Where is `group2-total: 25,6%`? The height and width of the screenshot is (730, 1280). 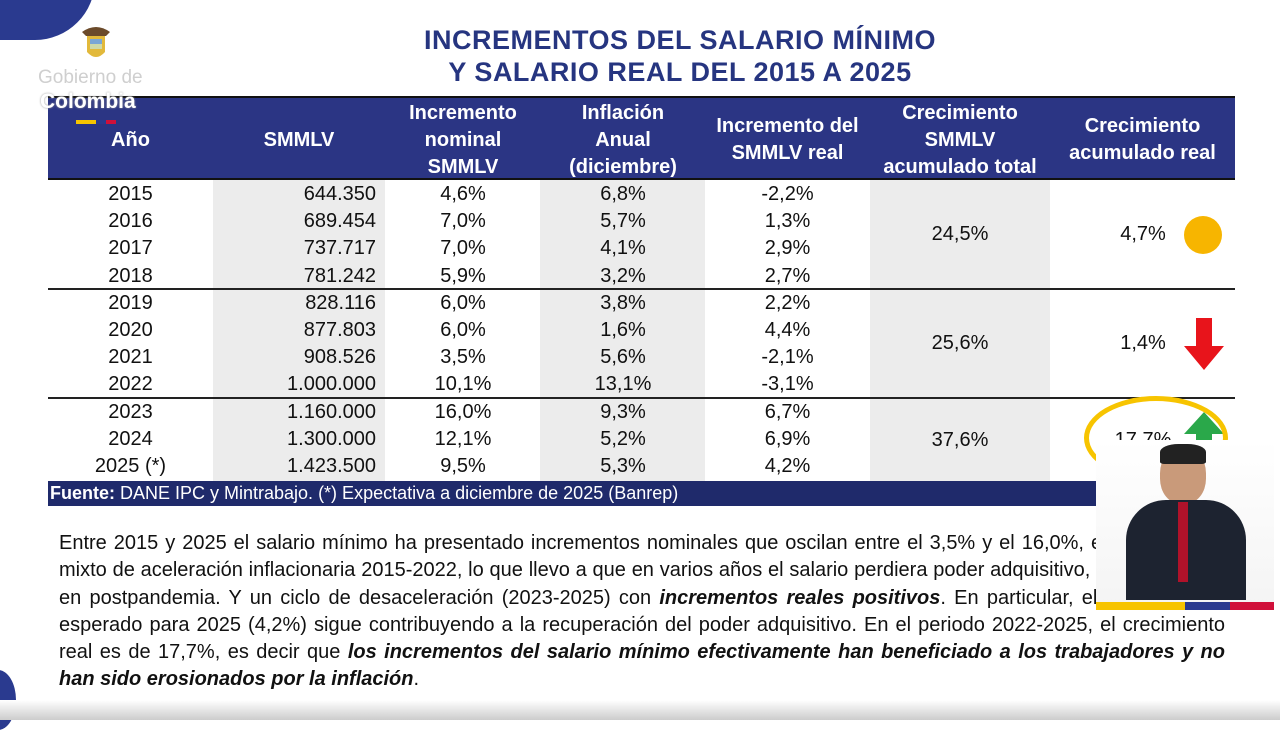
group2-total: 25,6% is located at coordinates (960, 343).